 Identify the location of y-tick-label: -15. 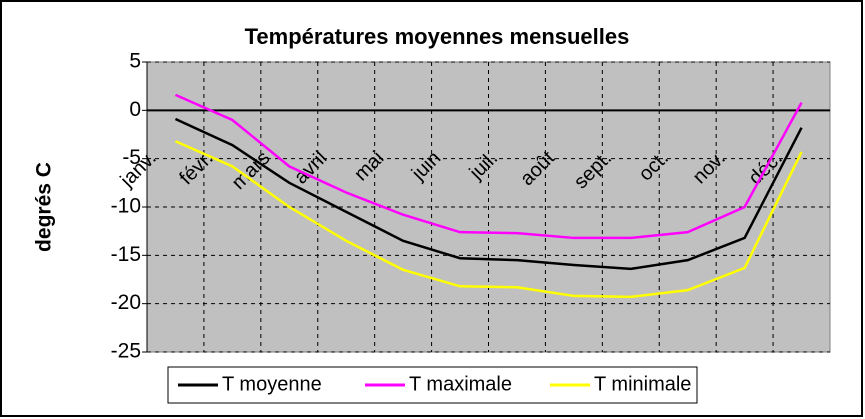
(126, 254).